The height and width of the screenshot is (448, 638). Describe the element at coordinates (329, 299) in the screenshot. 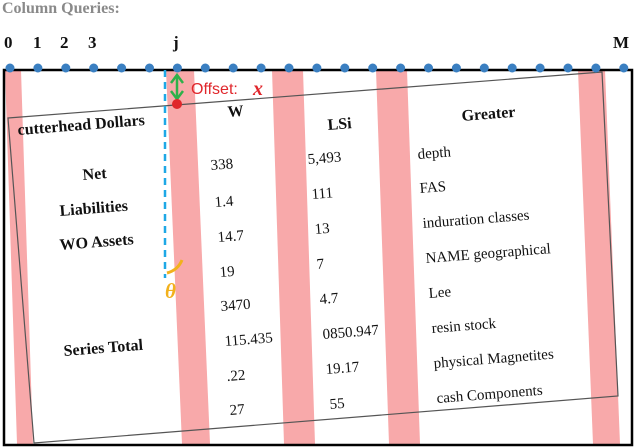

I see `table-cell: 4.7` at that location.